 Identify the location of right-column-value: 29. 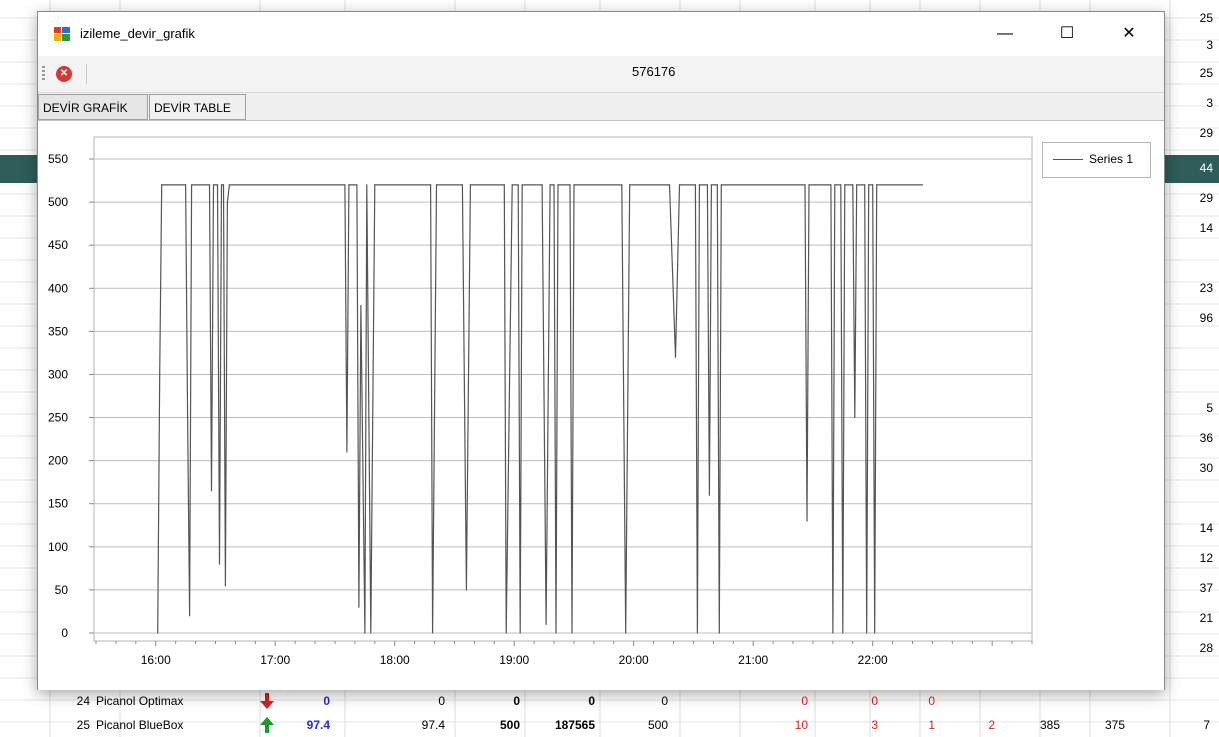
(1206, 133).